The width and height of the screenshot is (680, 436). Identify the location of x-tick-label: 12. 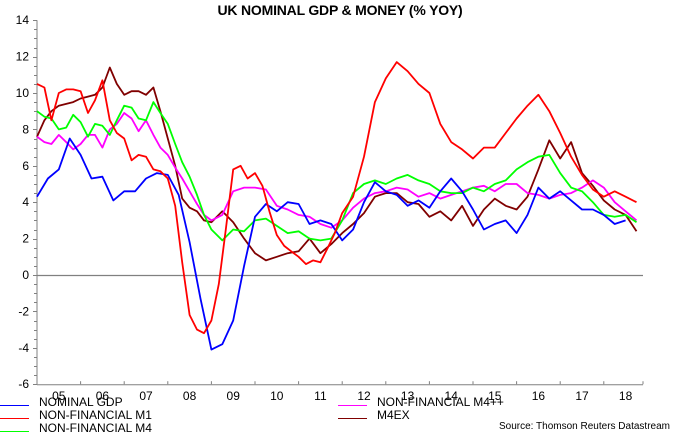
(364, 396).